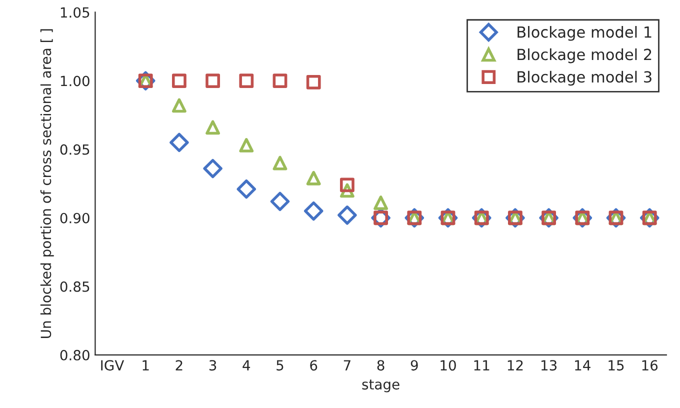  What do you see at coordinates (112, 365) in the screenshot?
I see `x-tick-label: IGV` at bounding box center [112, 365].